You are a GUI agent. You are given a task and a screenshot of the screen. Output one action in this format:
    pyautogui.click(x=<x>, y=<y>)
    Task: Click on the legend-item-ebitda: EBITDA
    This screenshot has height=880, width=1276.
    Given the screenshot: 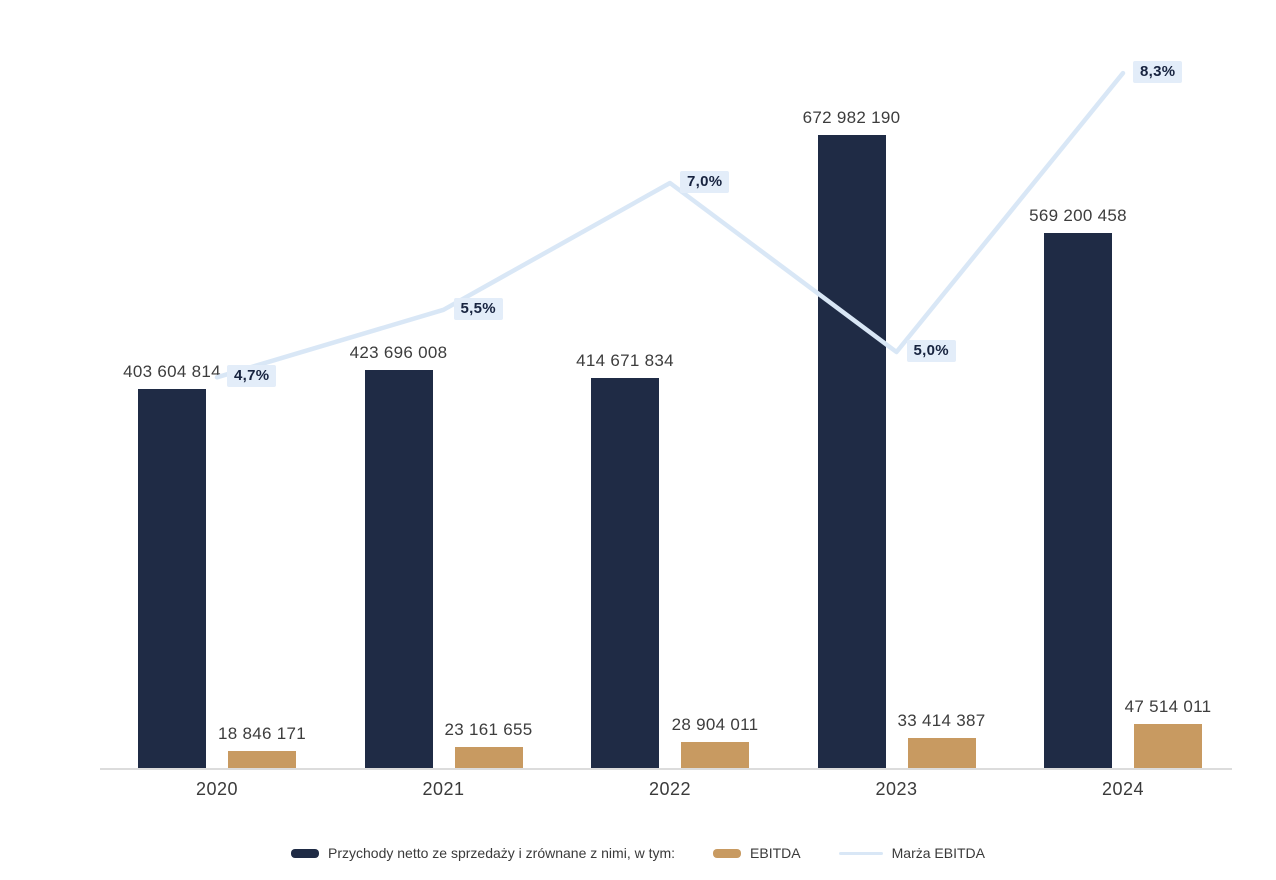 What is the action you would take?
    pyautogui.click(x=757, y=853)
    